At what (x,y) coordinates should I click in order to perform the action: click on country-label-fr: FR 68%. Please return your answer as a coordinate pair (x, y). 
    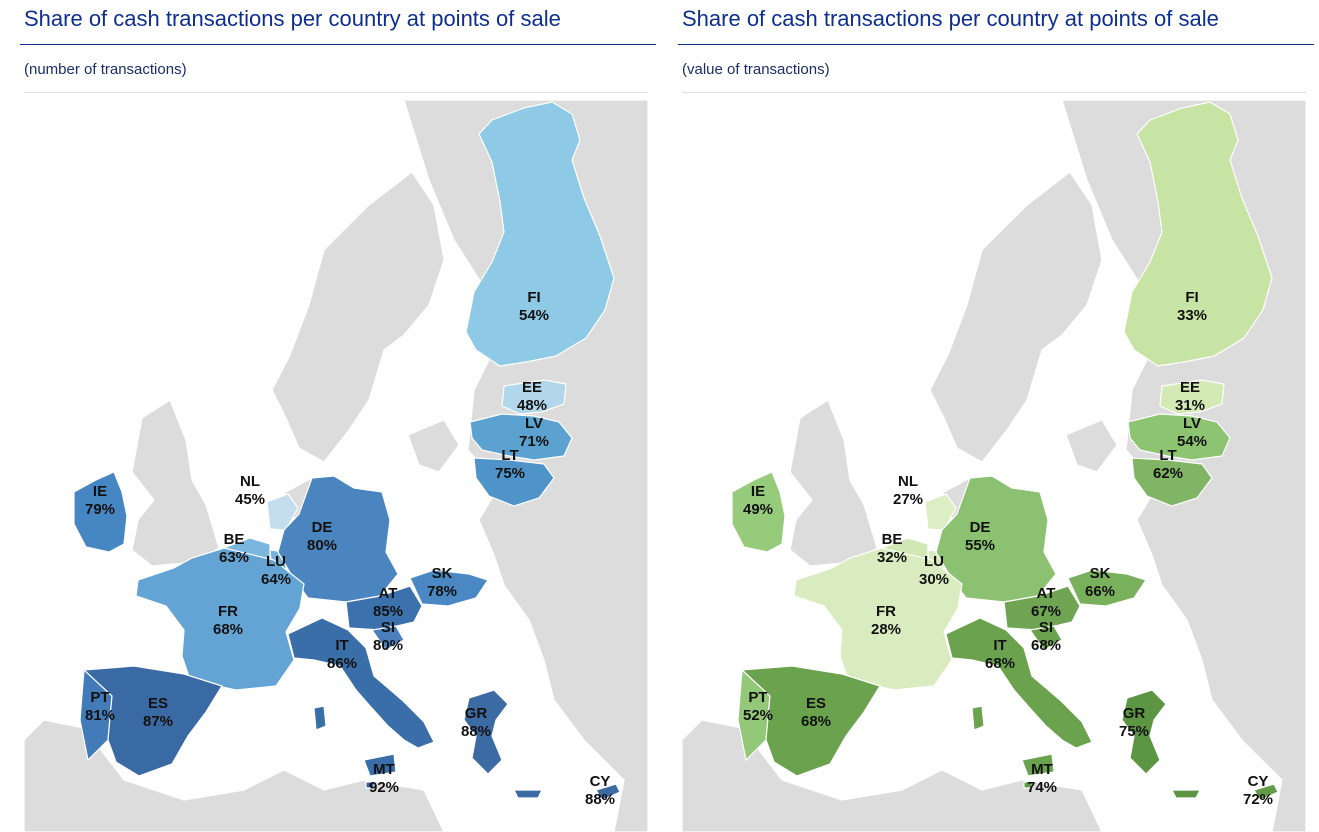
    Looking at the image, I should click on (228, 620).